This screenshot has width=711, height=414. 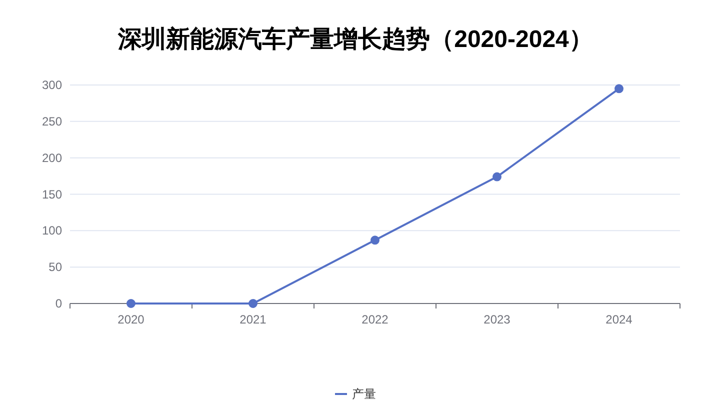 What do you see at coordinates (131, 319) in the screenshot?
I see `x-tick-label: 2020` at bounding box center [131, 319].